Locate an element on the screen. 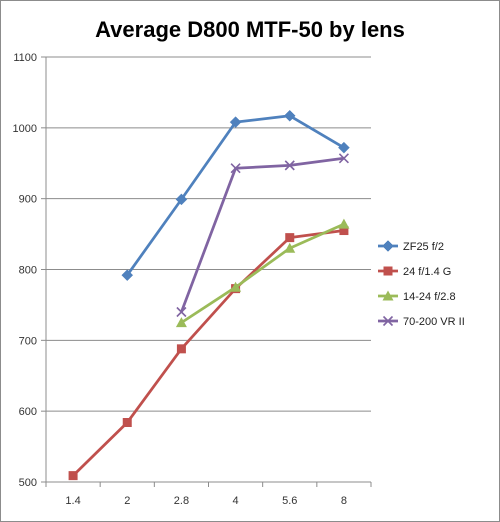 This screenshot has height=522, width=500. y-tick-label: 900 is located at coordinates (28, 200).